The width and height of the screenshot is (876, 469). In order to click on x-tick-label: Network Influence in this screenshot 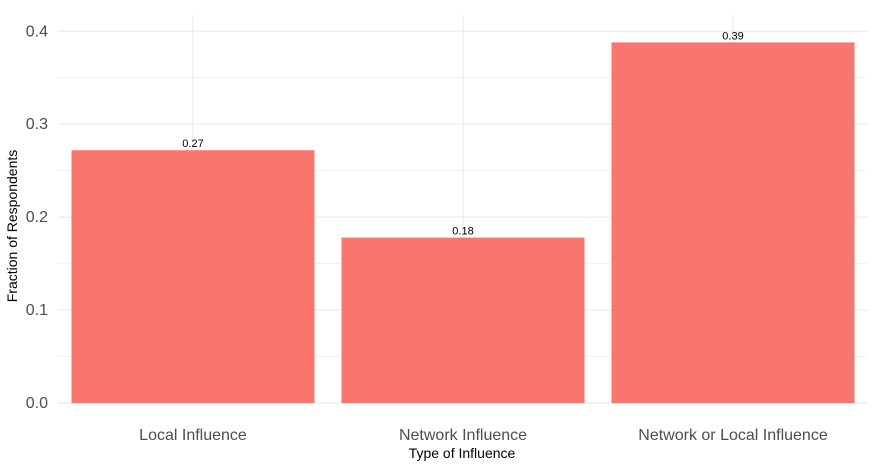, I will do `click(463, 435)`.